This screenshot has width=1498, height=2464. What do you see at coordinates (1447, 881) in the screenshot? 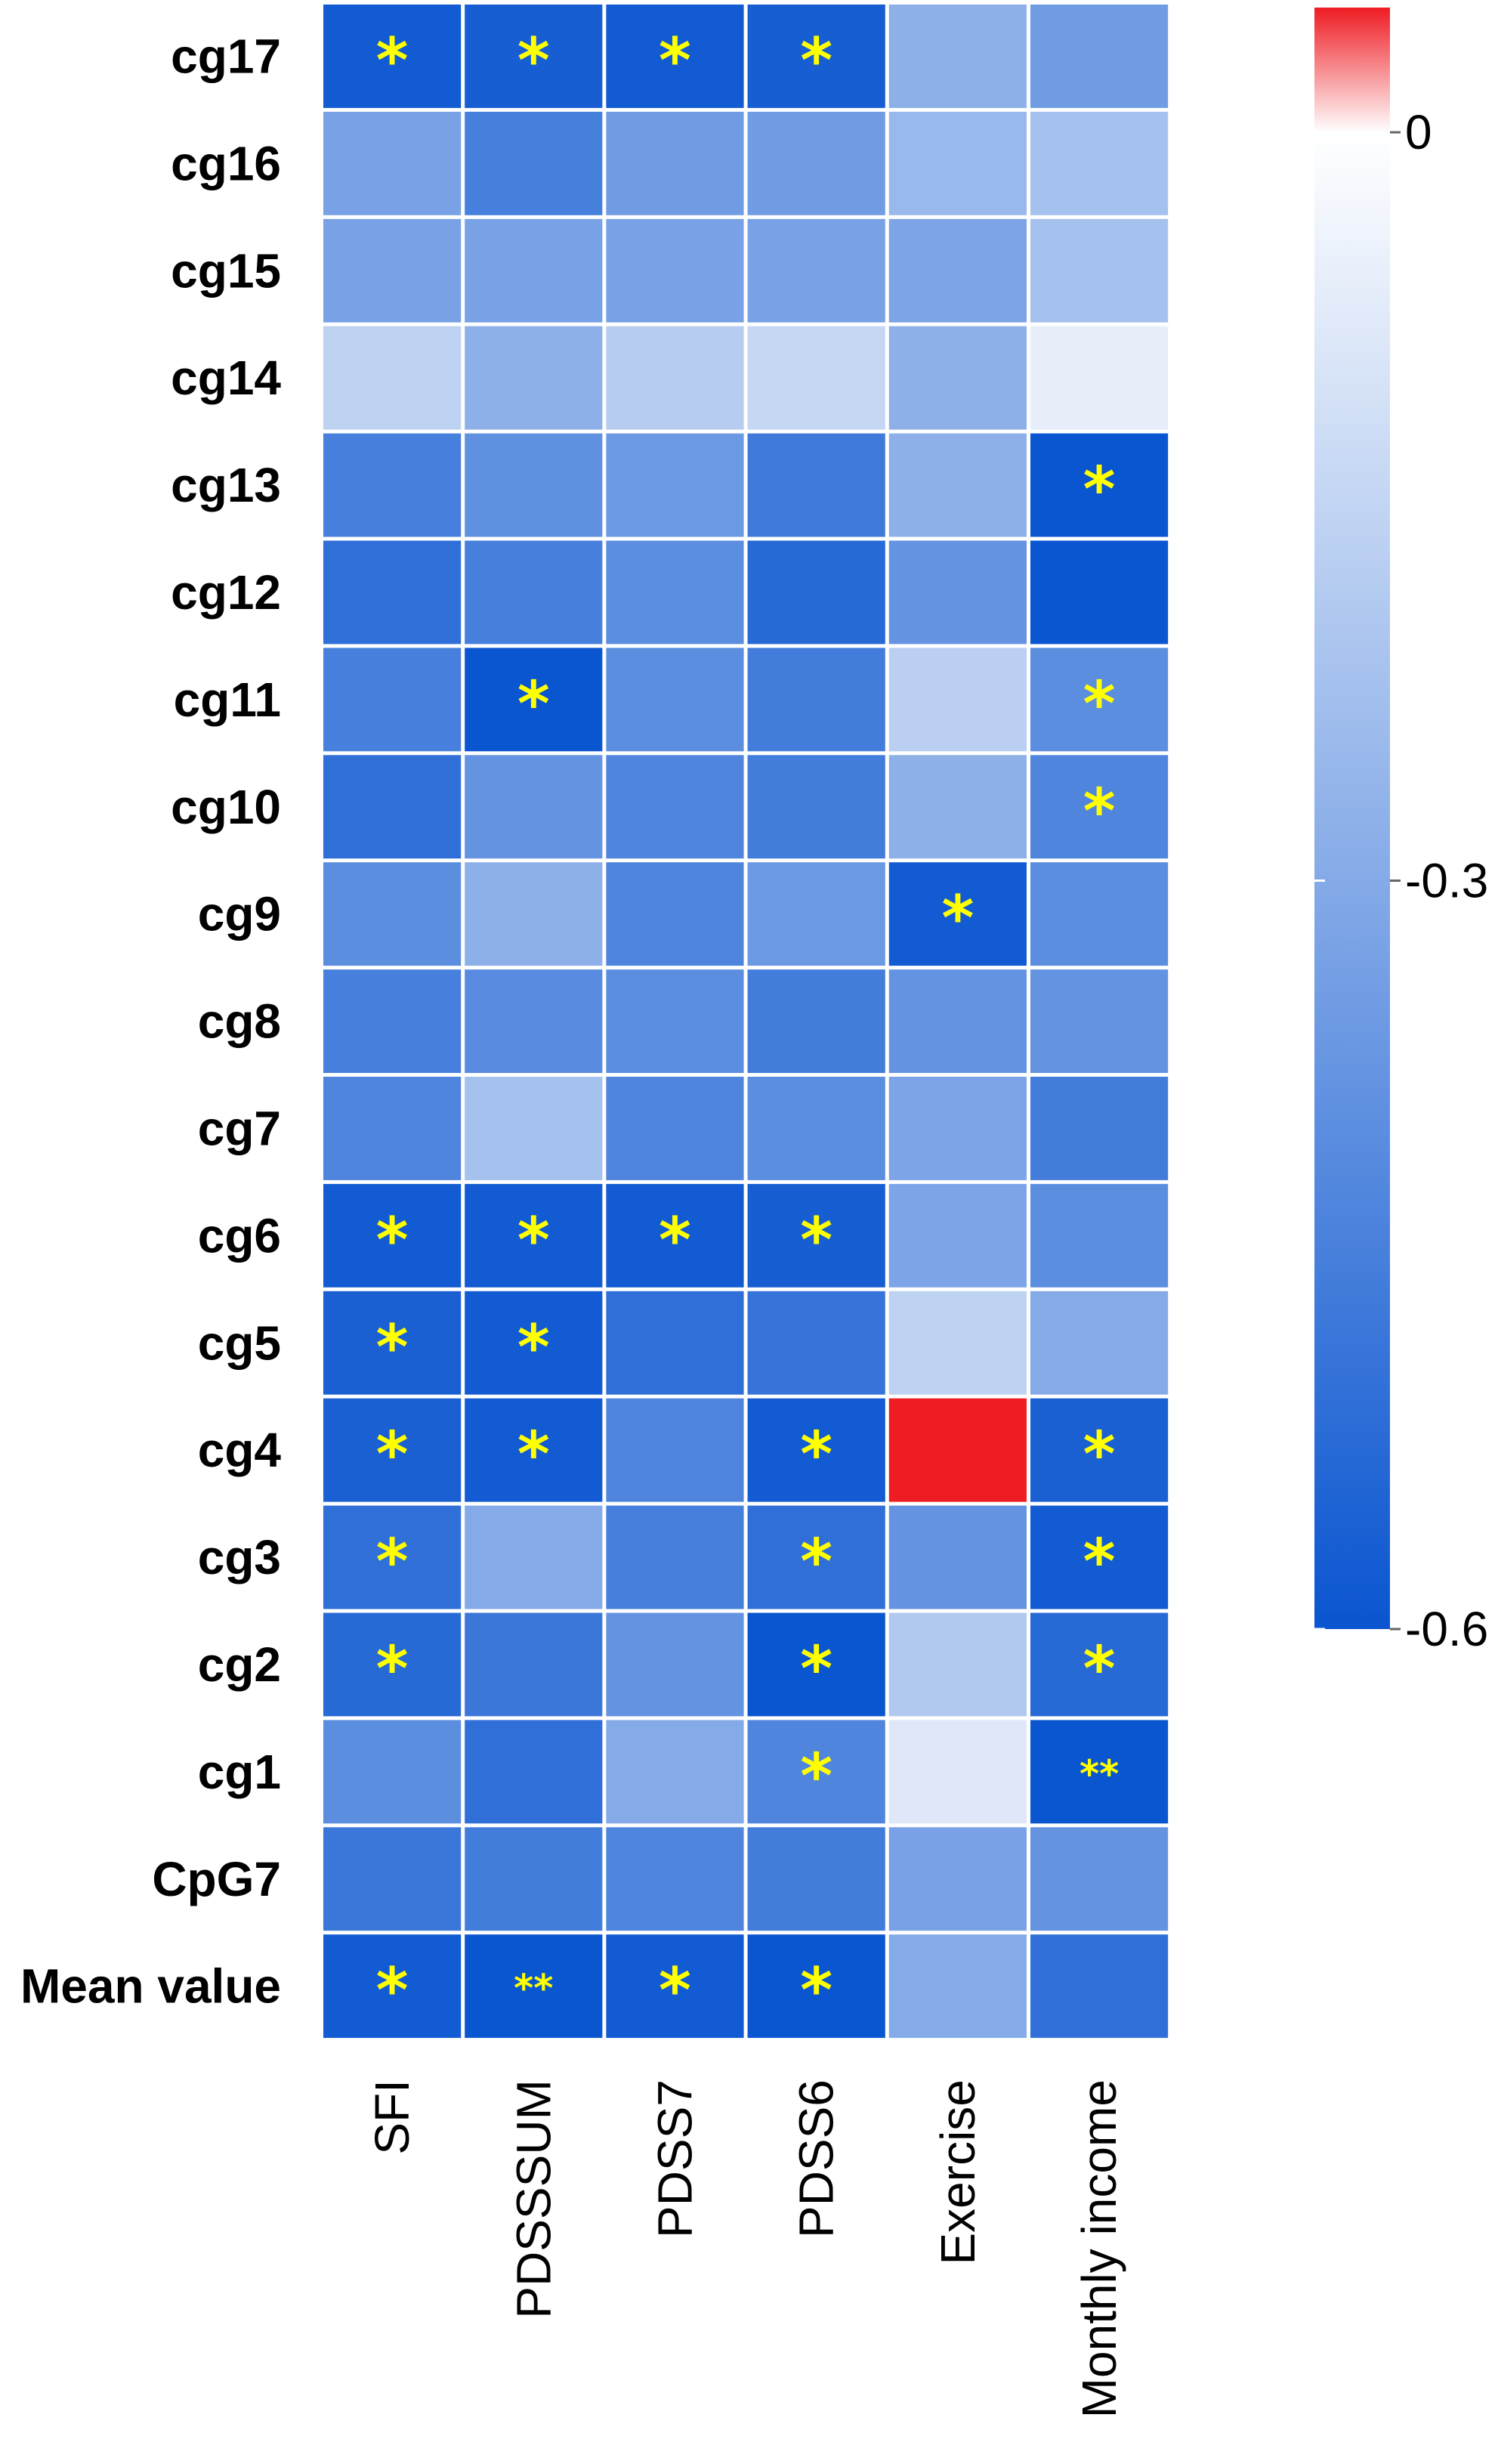
I see `colorbar-tick-label: -0.3` at bounding box center [1447, 881].